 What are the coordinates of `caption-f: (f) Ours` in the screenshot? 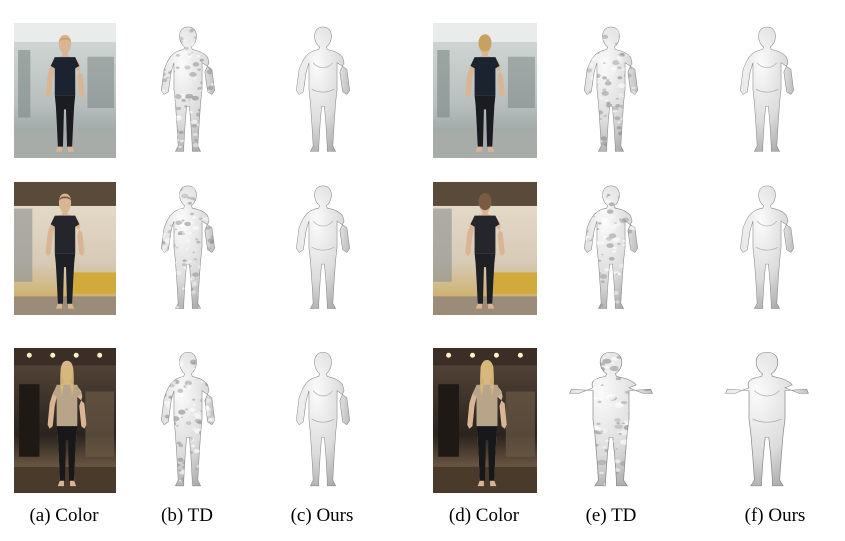 It's located at (775, 515).